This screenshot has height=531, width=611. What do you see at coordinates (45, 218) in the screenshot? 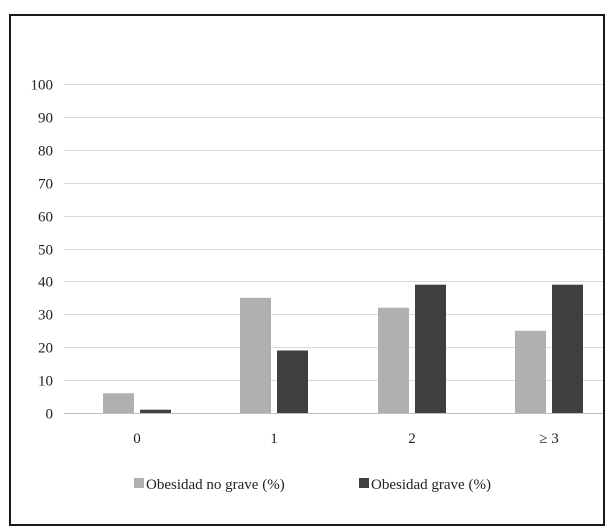
I see `y-tick-label: 60` at bounding box center [45, 218].